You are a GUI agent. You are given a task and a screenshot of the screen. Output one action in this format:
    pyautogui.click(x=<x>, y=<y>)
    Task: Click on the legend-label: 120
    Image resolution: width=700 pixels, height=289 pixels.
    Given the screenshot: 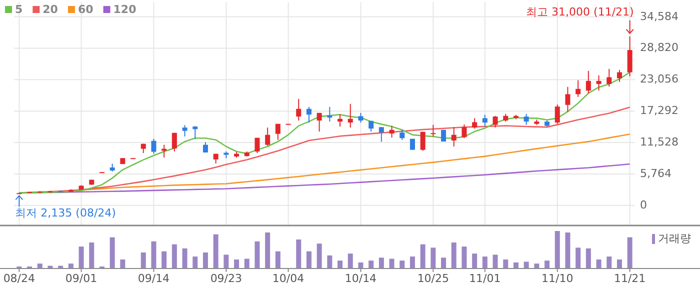 What is the action you would take?
    pyautogui.click(x=125, y=9)
    